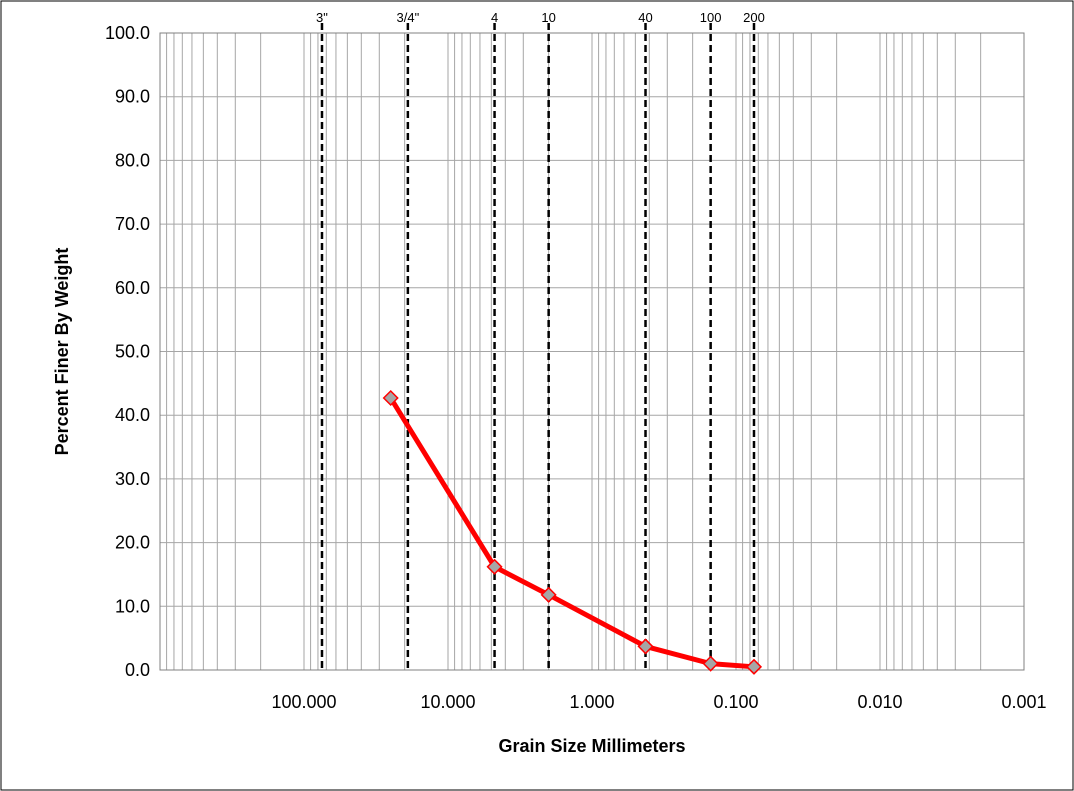 The image size is (1074, 791). Describe the element at coordinates (62, 352) in the screenshot. I see `y-axis-title: Percent Finer By Weight` at that location.